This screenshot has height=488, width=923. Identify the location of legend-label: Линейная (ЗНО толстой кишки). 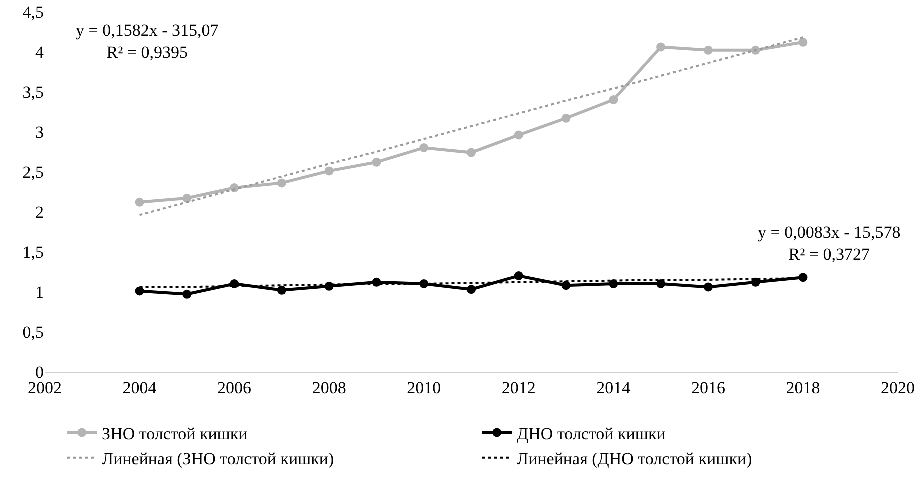
(218, 458).